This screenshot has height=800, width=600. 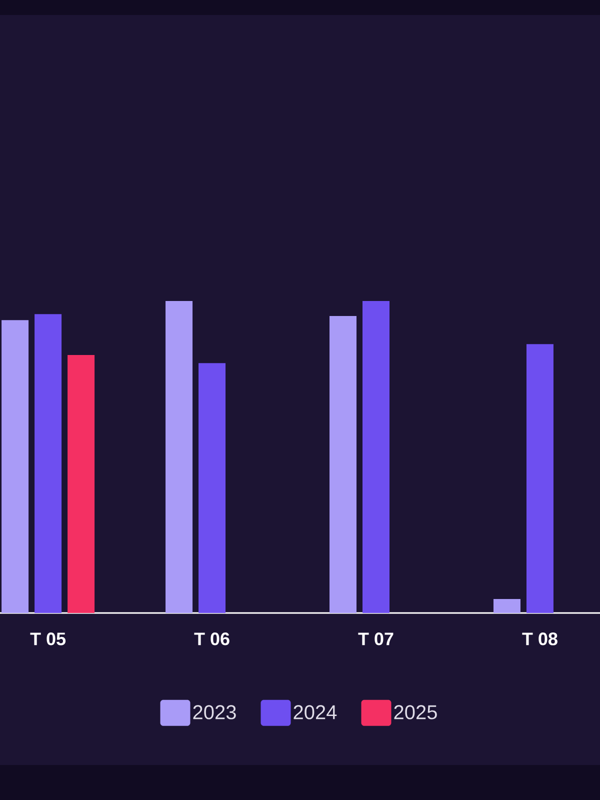 What do you see at coordinates (315, 712) in the screenshot?
I see `legend-label: 2024` at bounding box center [315, 712].